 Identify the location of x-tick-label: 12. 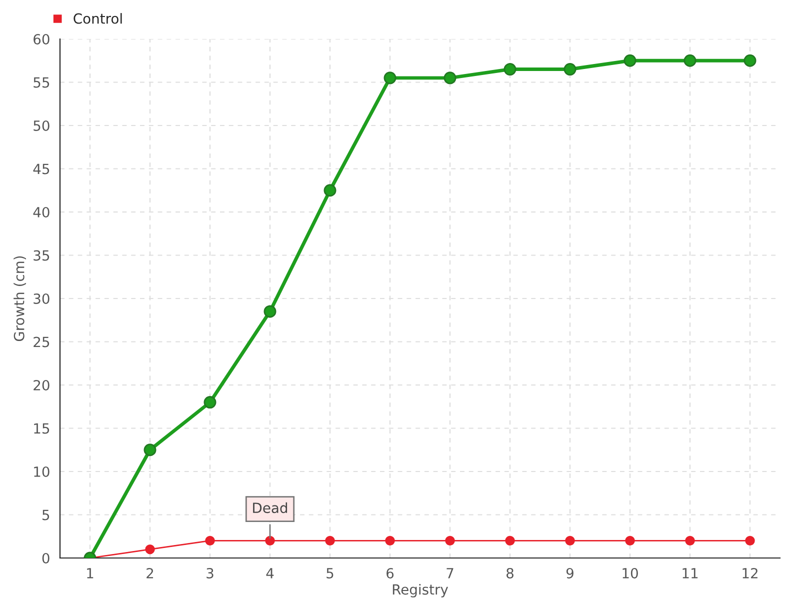
(750, 573).